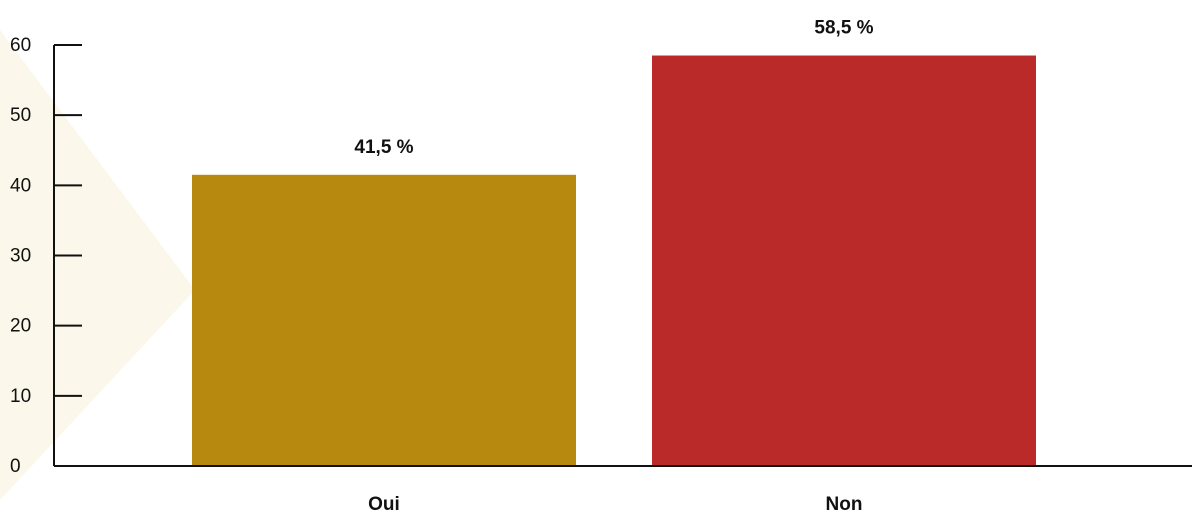 This screenshot has width=1192, height=518. Describe the element at coordinates (384, 504) in the screenshot. I see `x-category-label-oui: Oui` at that location.